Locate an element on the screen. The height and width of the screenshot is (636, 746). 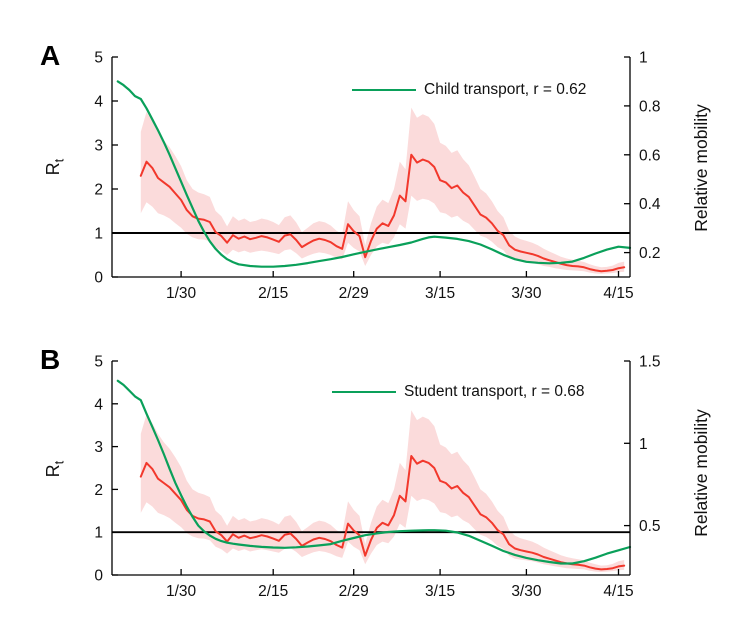
panel-b-right-axis-title: Relative mobility is located at coordinates (701, 473).